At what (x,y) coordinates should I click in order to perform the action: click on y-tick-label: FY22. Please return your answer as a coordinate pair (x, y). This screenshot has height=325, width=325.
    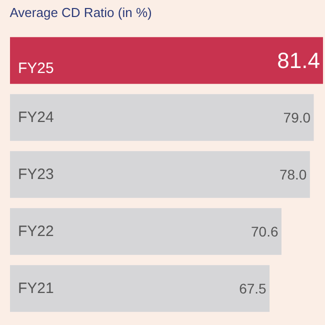
    Looking at the image, I should click on (36, 231).